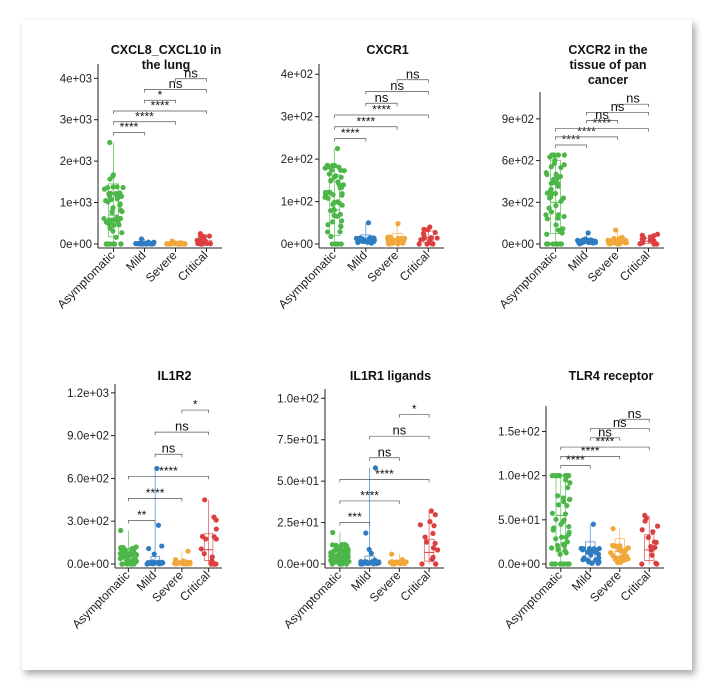  What do you see at coordinates (297, 118) in the screenshot?
I see `y-tick-label: 3e+02` at bounding box center [297, 118].